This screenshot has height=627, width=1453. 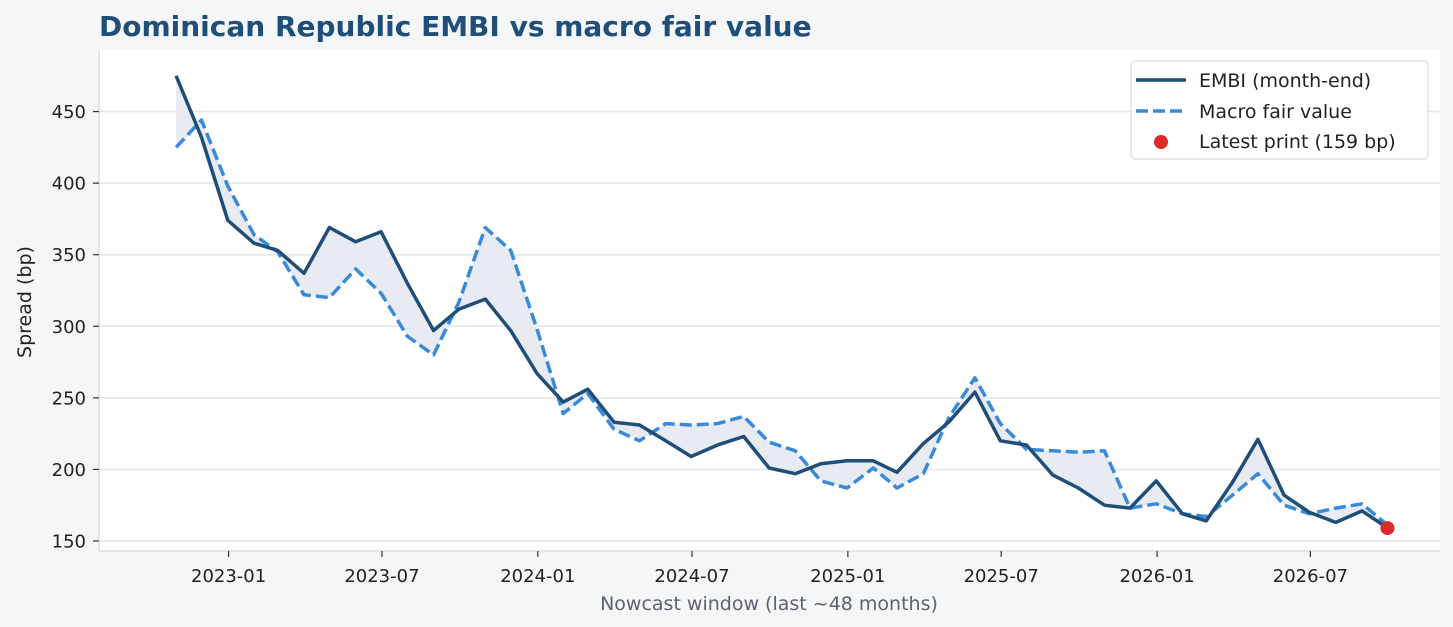 What do you see at coordinates (537, 576) in the screenshot?
I see `x-tick-label: 2024-01` at bounding box center [537, 576].